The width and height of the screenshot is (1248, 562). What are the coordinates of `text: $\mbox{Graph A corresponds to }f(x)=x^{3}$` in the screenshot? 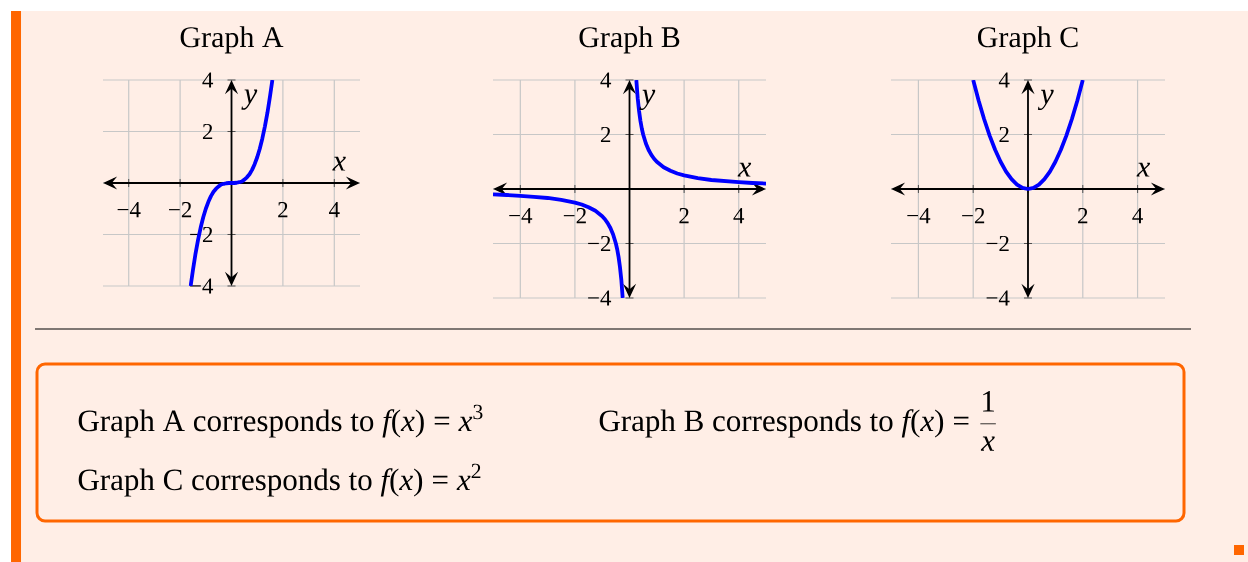 It's located at (280, 421).